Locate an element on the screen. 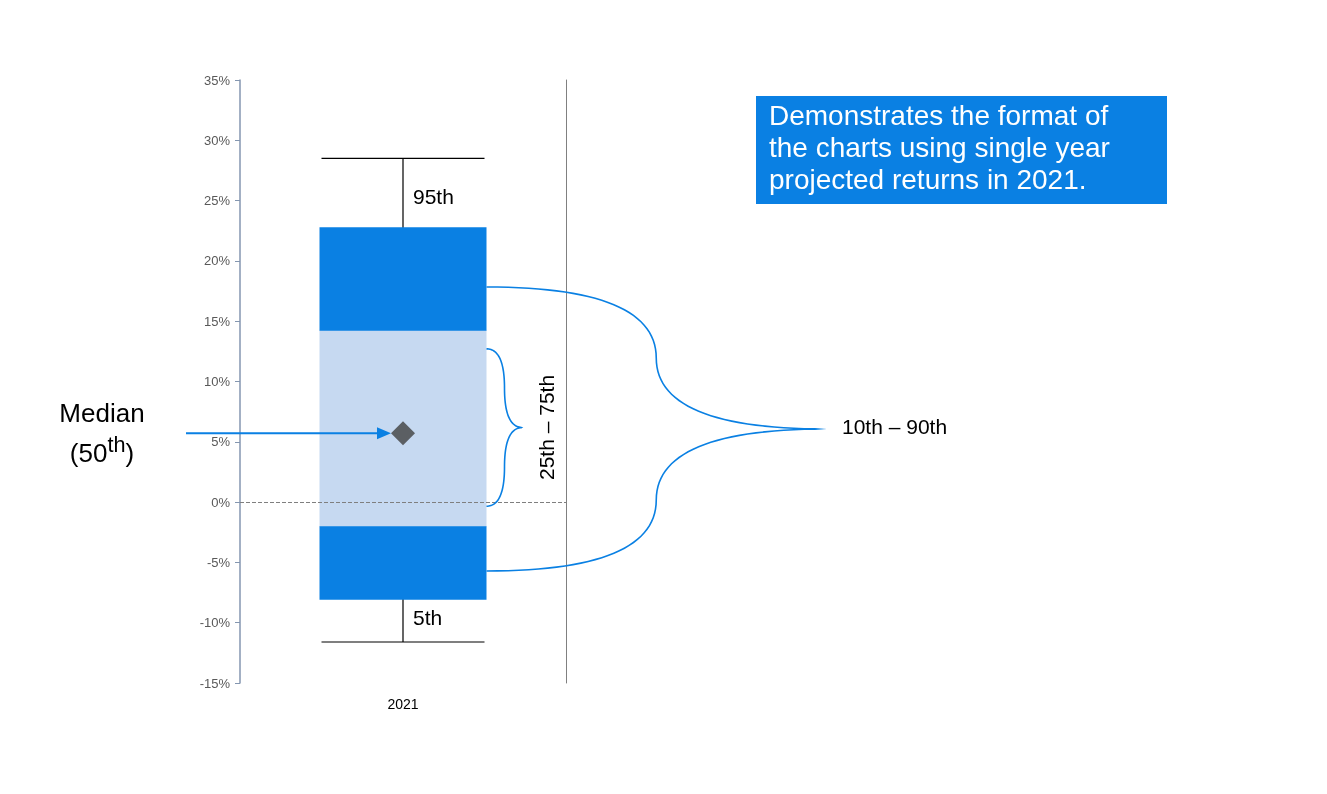 The width and height of the screenshot is (1327, 794). y-tick-label: 0% is located at coordinates (221, 502).